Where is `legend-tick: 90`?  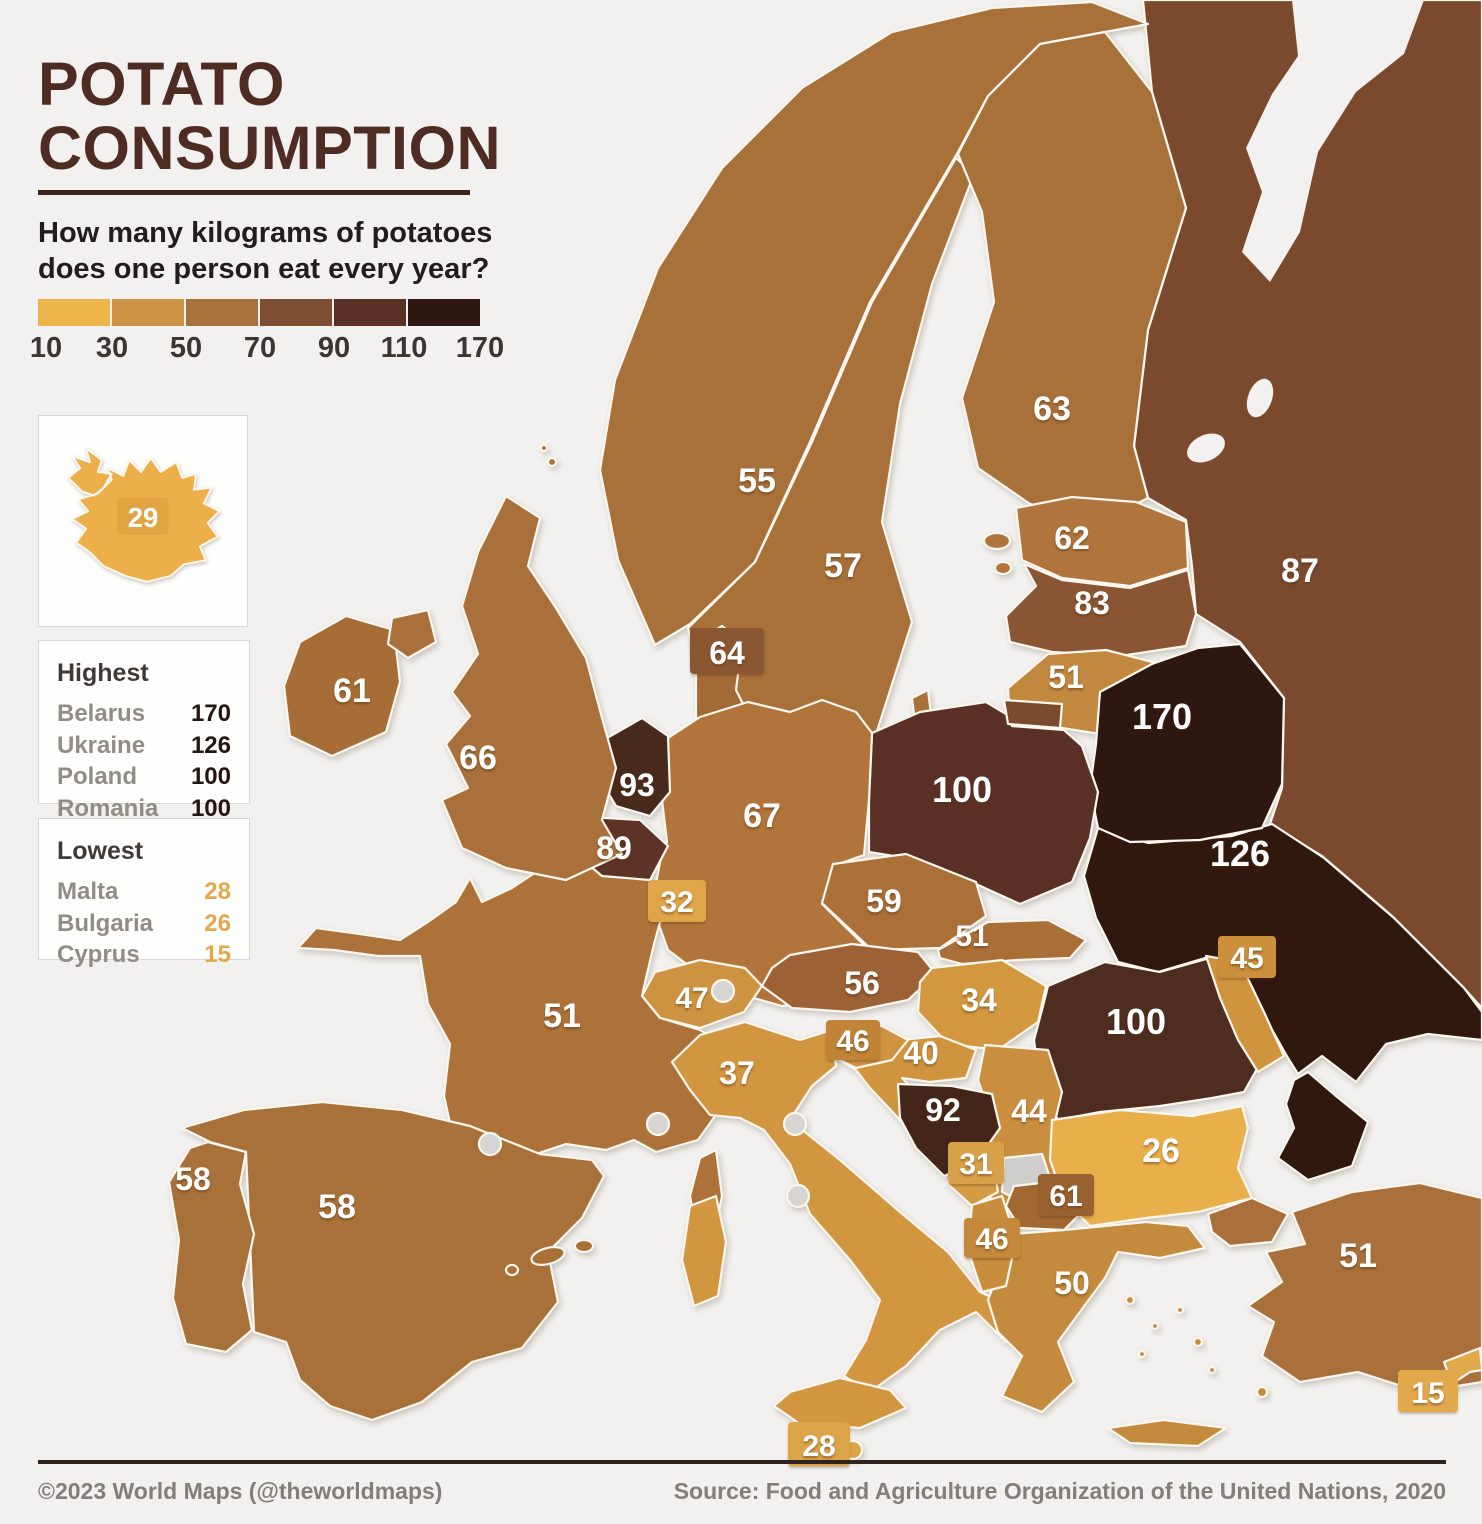
legend-tick: 90 is located at coordinates (334, 348).